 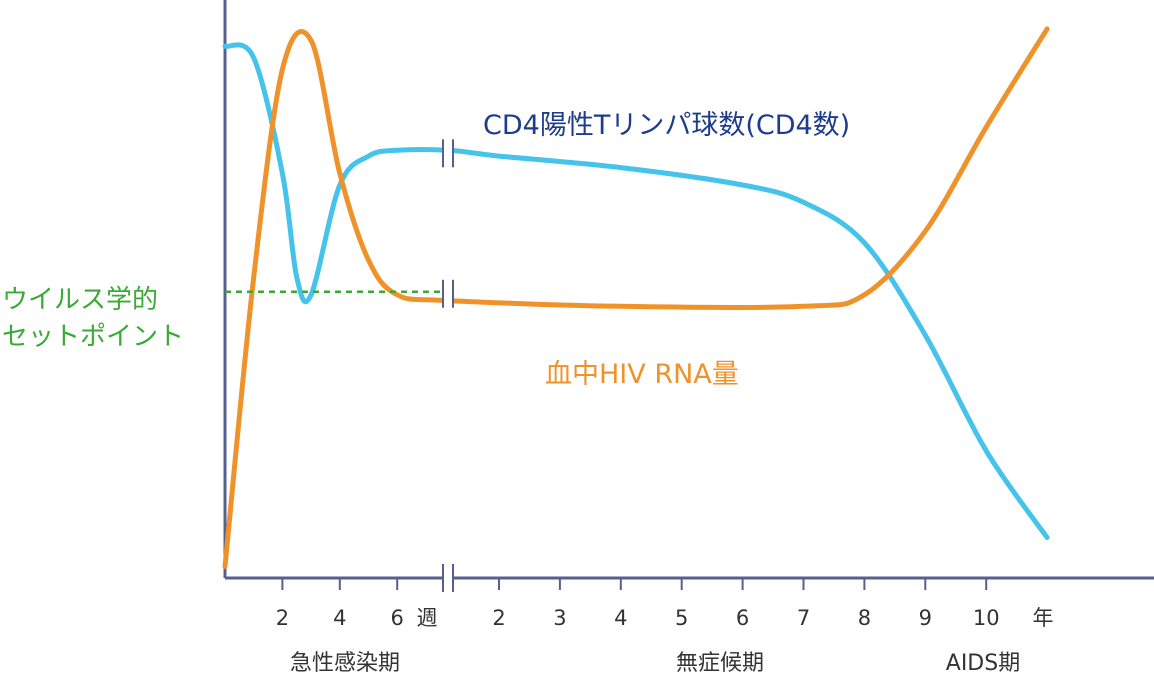 What do you see at coordinates (345, 662) in the screenshot?
I see `phase-label-acute: 急性感染期` at bounding box center [345, 662].